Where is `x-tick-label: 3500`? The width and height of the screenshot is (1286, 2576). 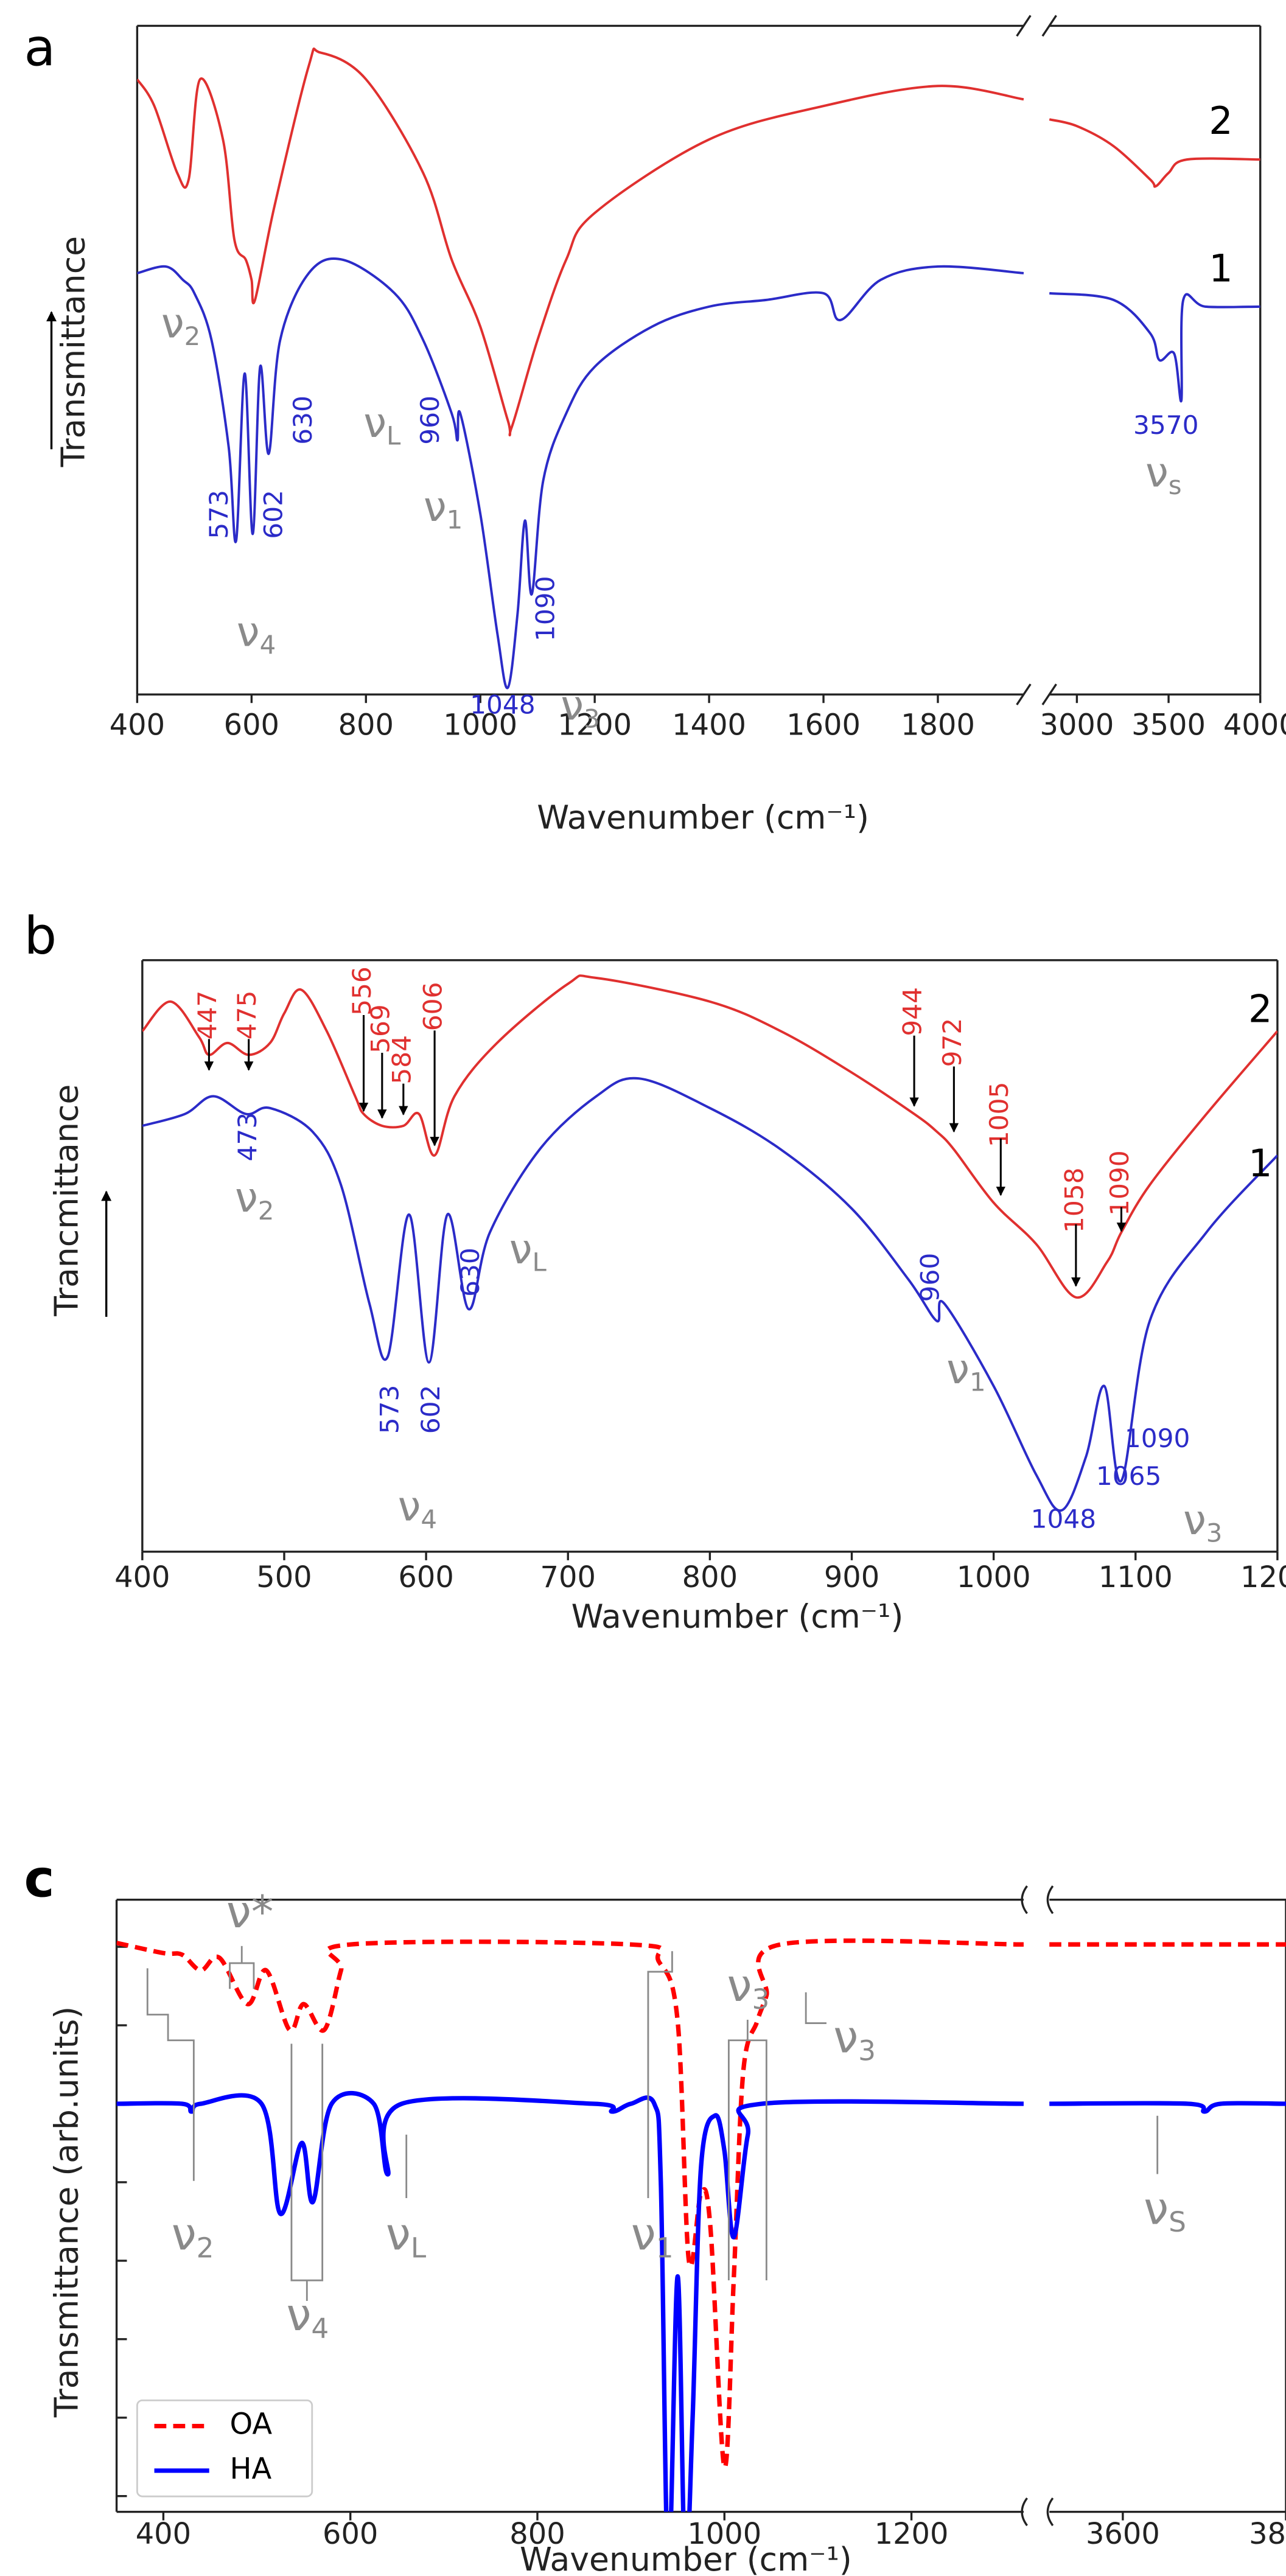 x-tick-label: 3500 is located at coordinates (1168, 725).